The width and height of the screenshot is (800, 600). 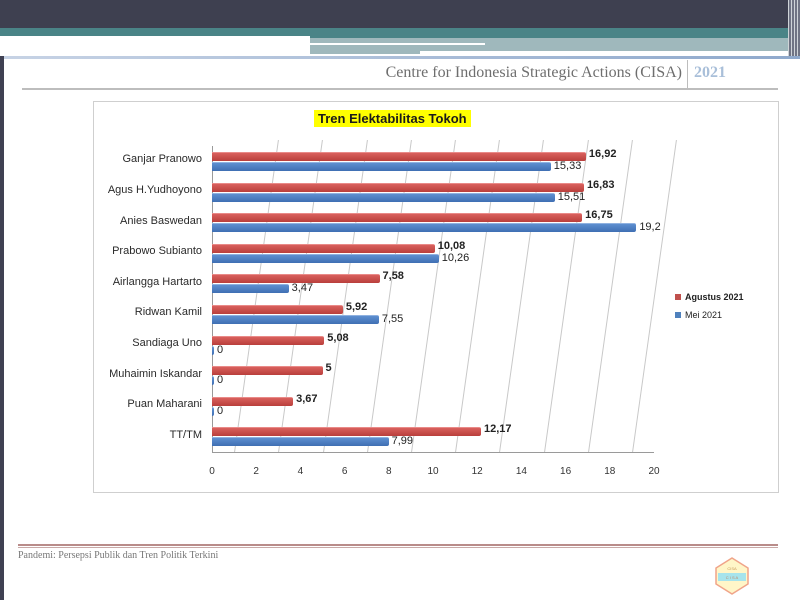 I want to click on top-banner, so click(x=400, y=14).